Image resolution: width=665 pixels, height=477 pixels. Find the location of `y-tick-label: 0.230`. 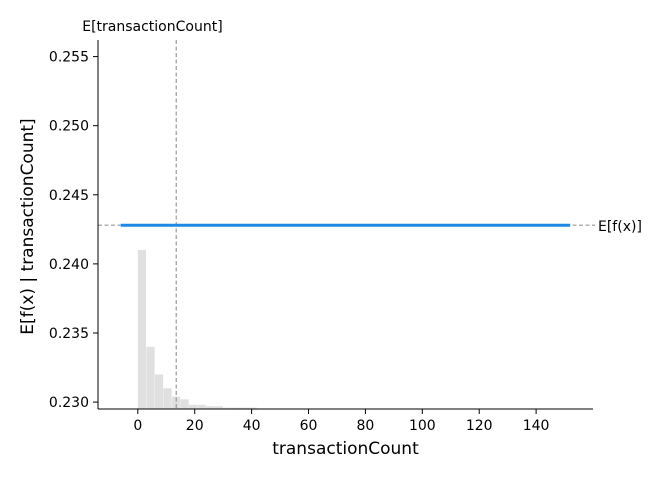

y-tick-label: 0.230 is located at coordinates (69, 403).